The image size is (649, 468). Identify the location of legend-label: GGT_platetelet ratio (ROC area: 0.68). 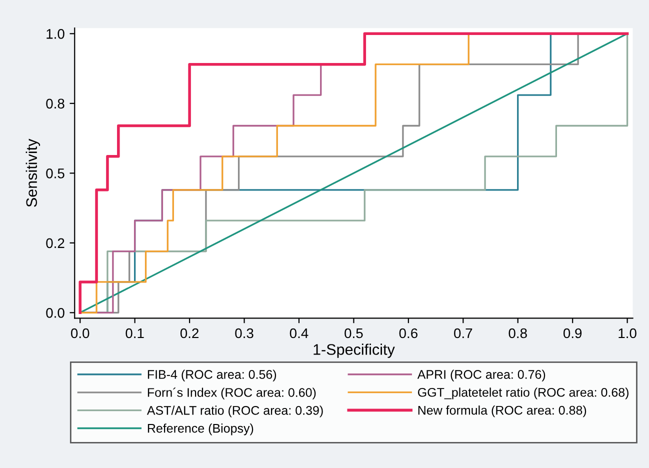
(523, 394).